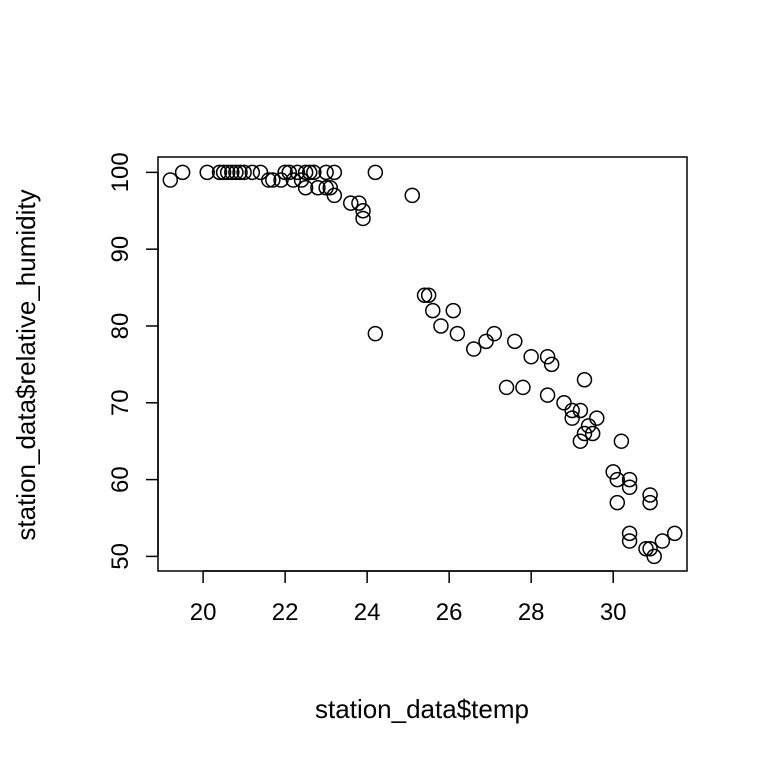 The width and height of the screenshot is (768, 768). Describe the element at coordinates (203, 612) in the screenshot. I see `x-tick-label: 20` at that location.